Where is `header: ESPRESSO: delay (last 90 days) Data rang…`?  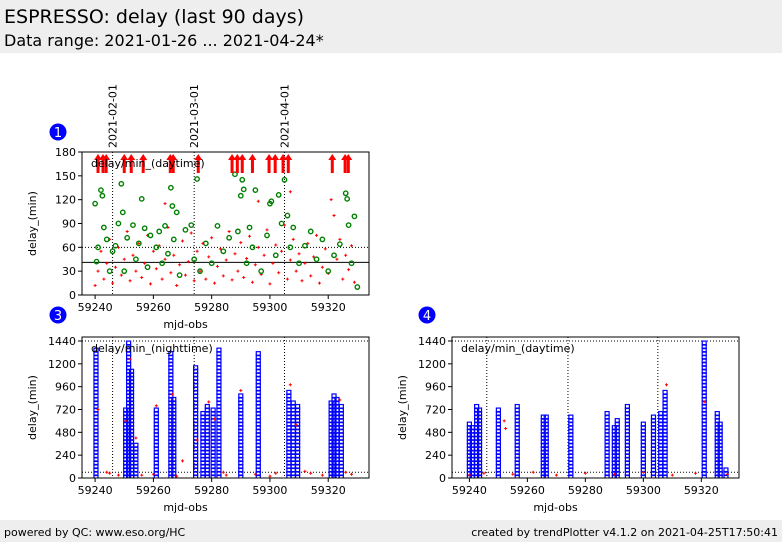 header: ESPRESSO: delay (last 90 days) Data rang… is located at coordinates (391, 26).